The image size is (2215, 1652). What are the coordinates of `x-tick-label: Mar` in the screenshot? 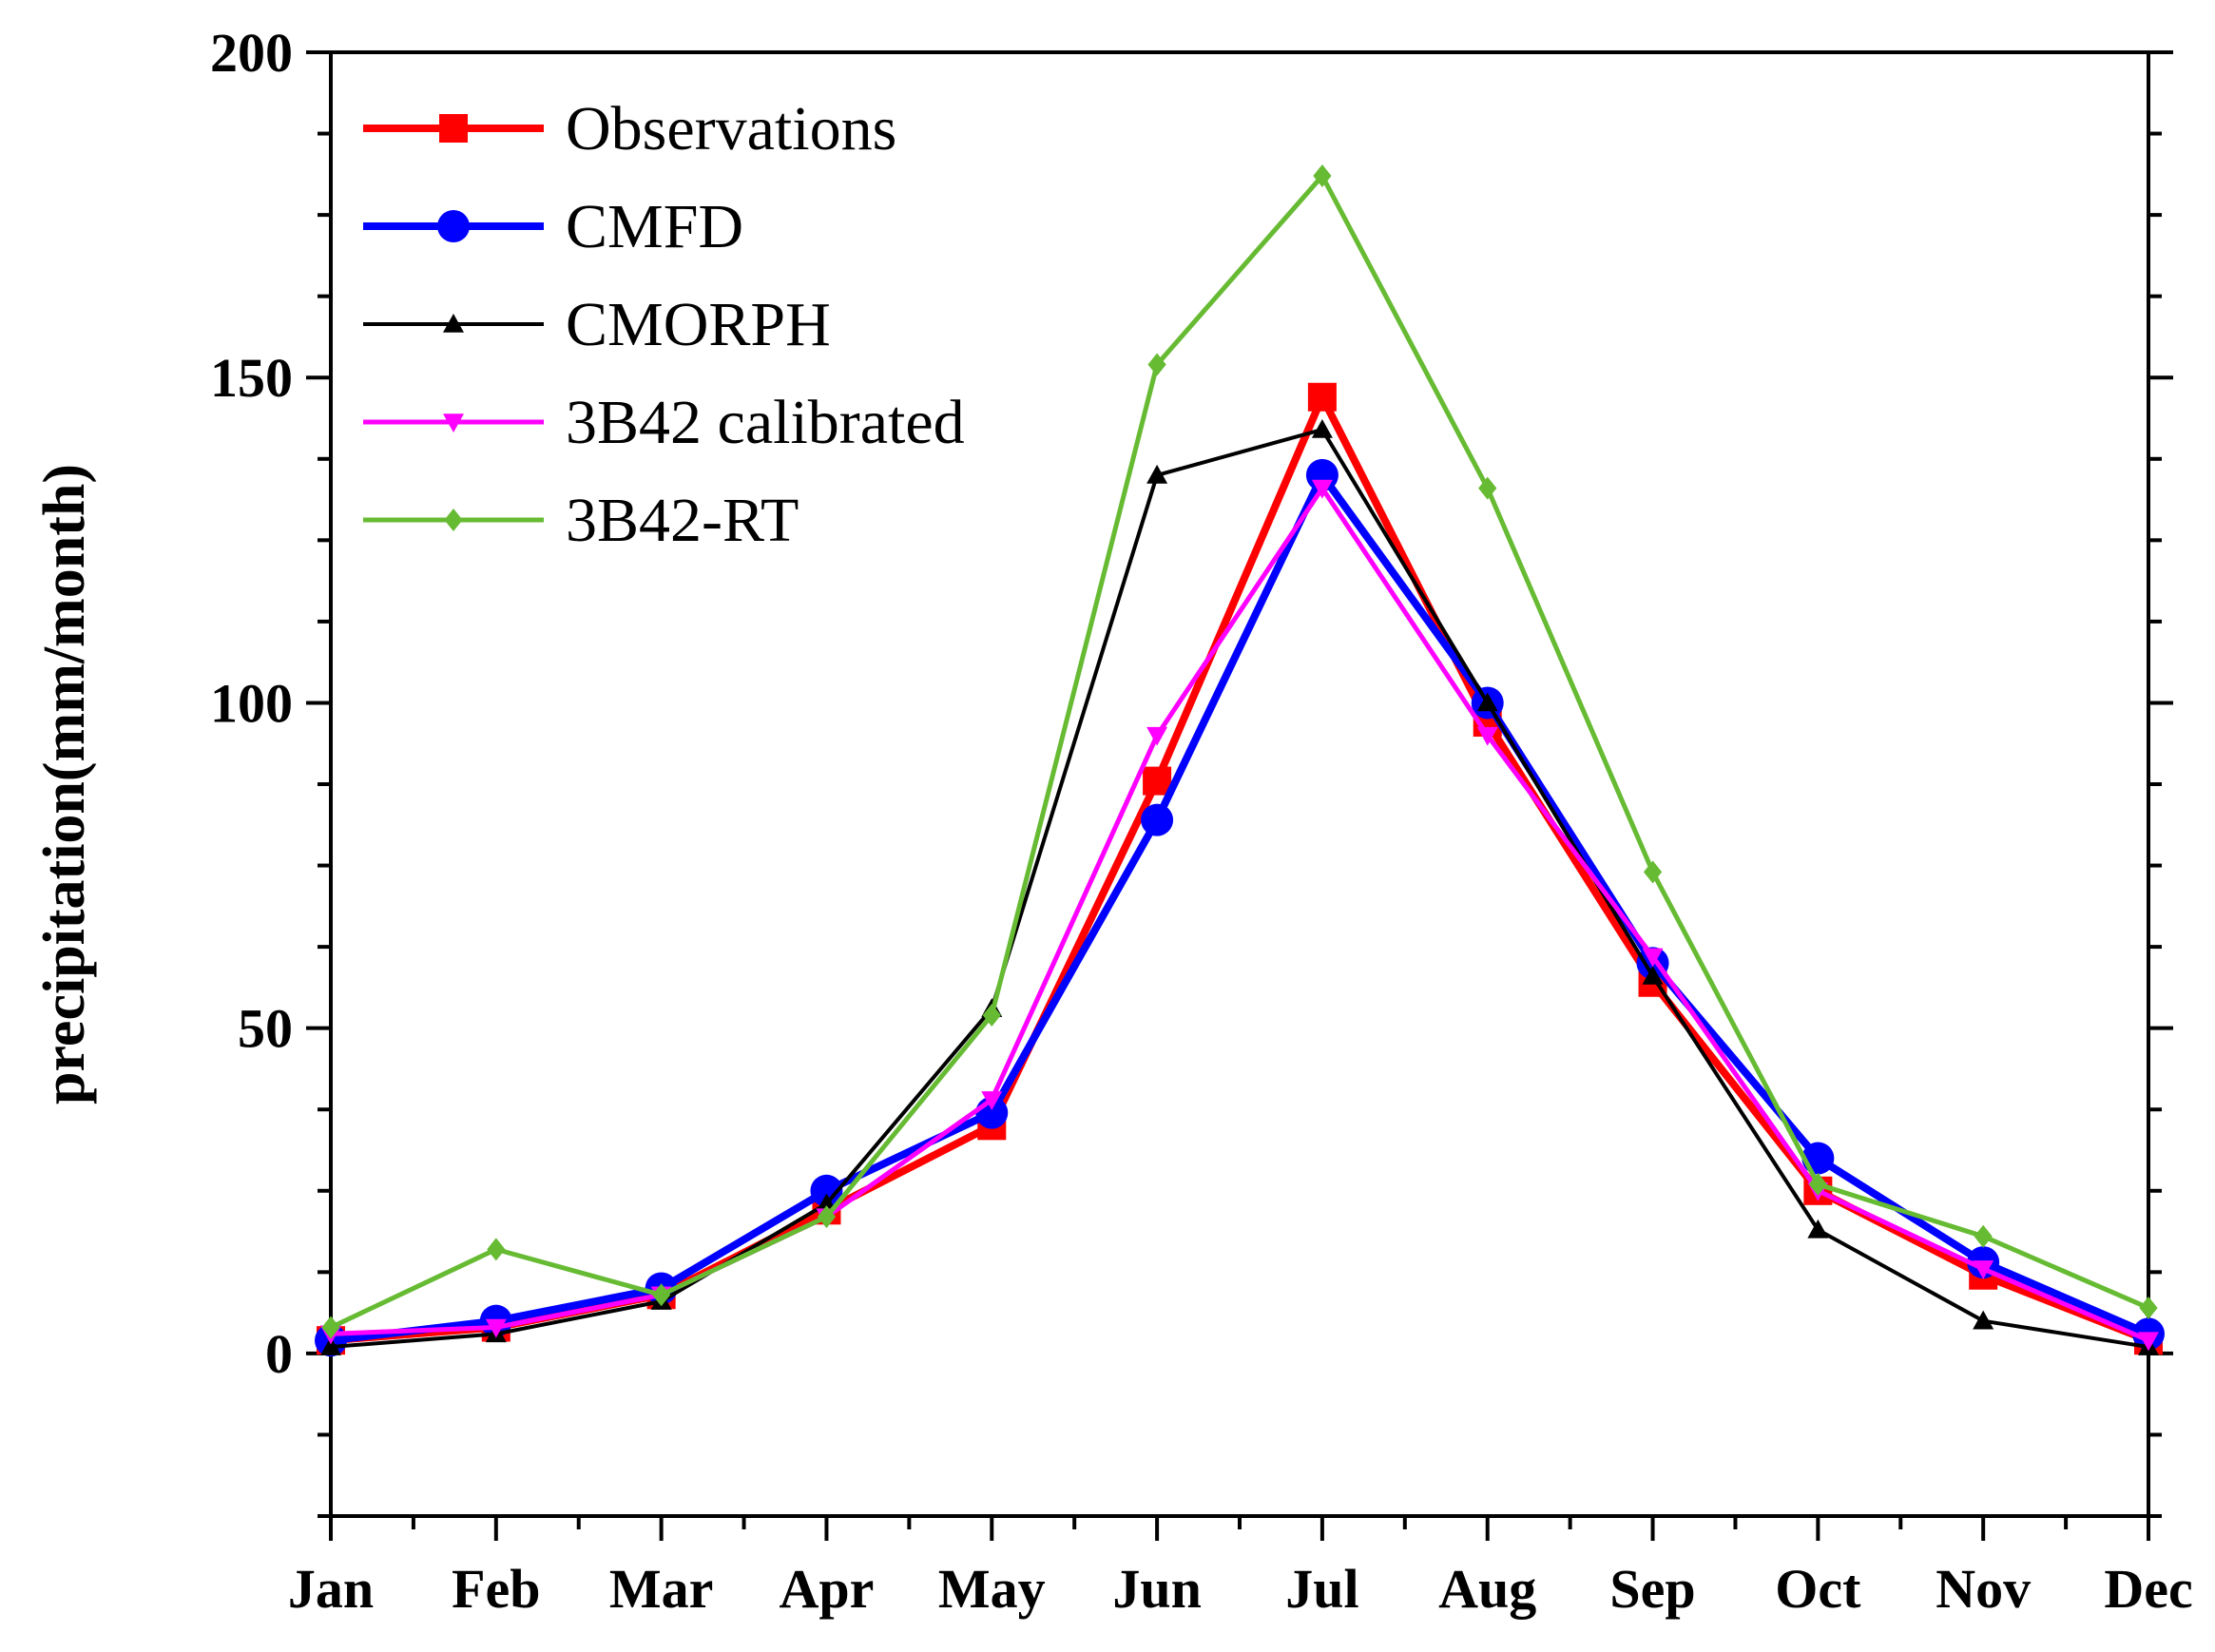 It's located at (661, 1589).